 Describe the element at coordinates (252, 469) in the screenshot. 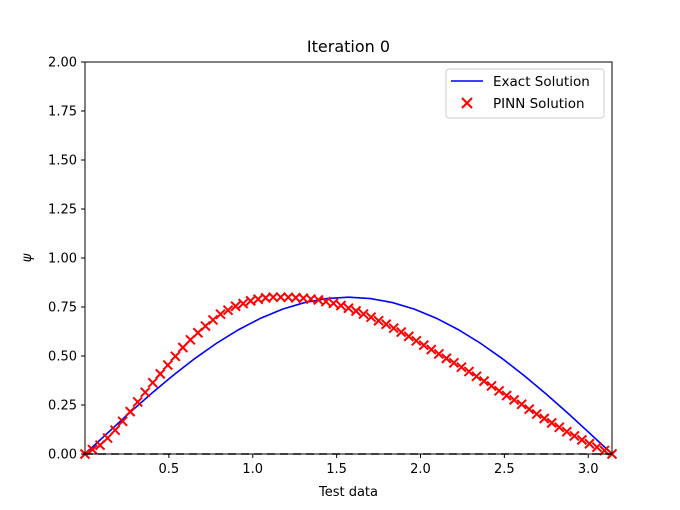

I see `x-tick-label: 1.0` at that location.